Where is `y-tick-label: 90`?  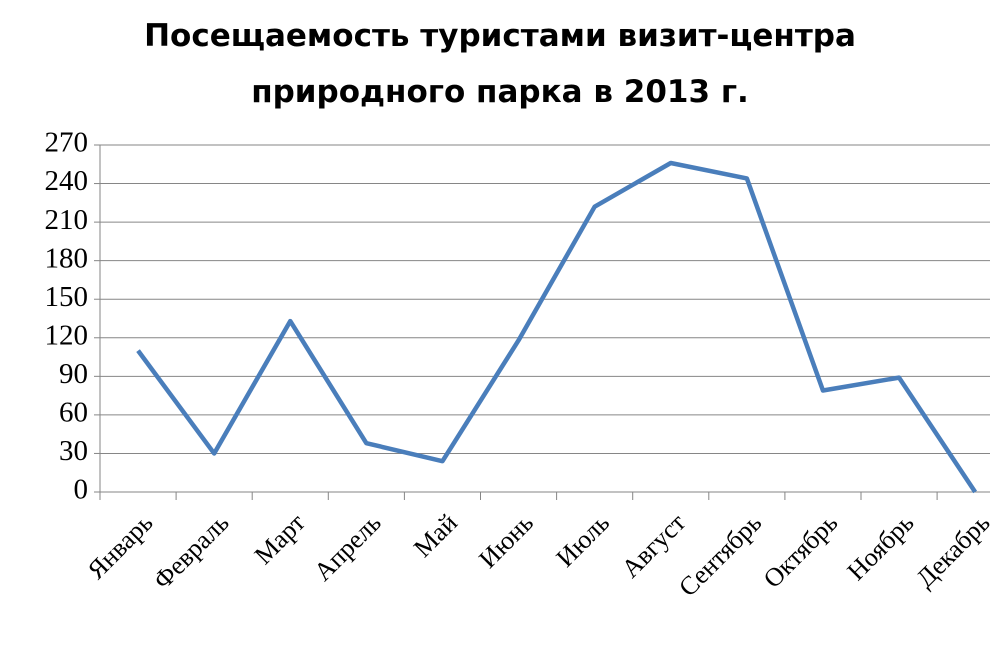
y-tick-label: 90 is located at coordinates (73, 374).